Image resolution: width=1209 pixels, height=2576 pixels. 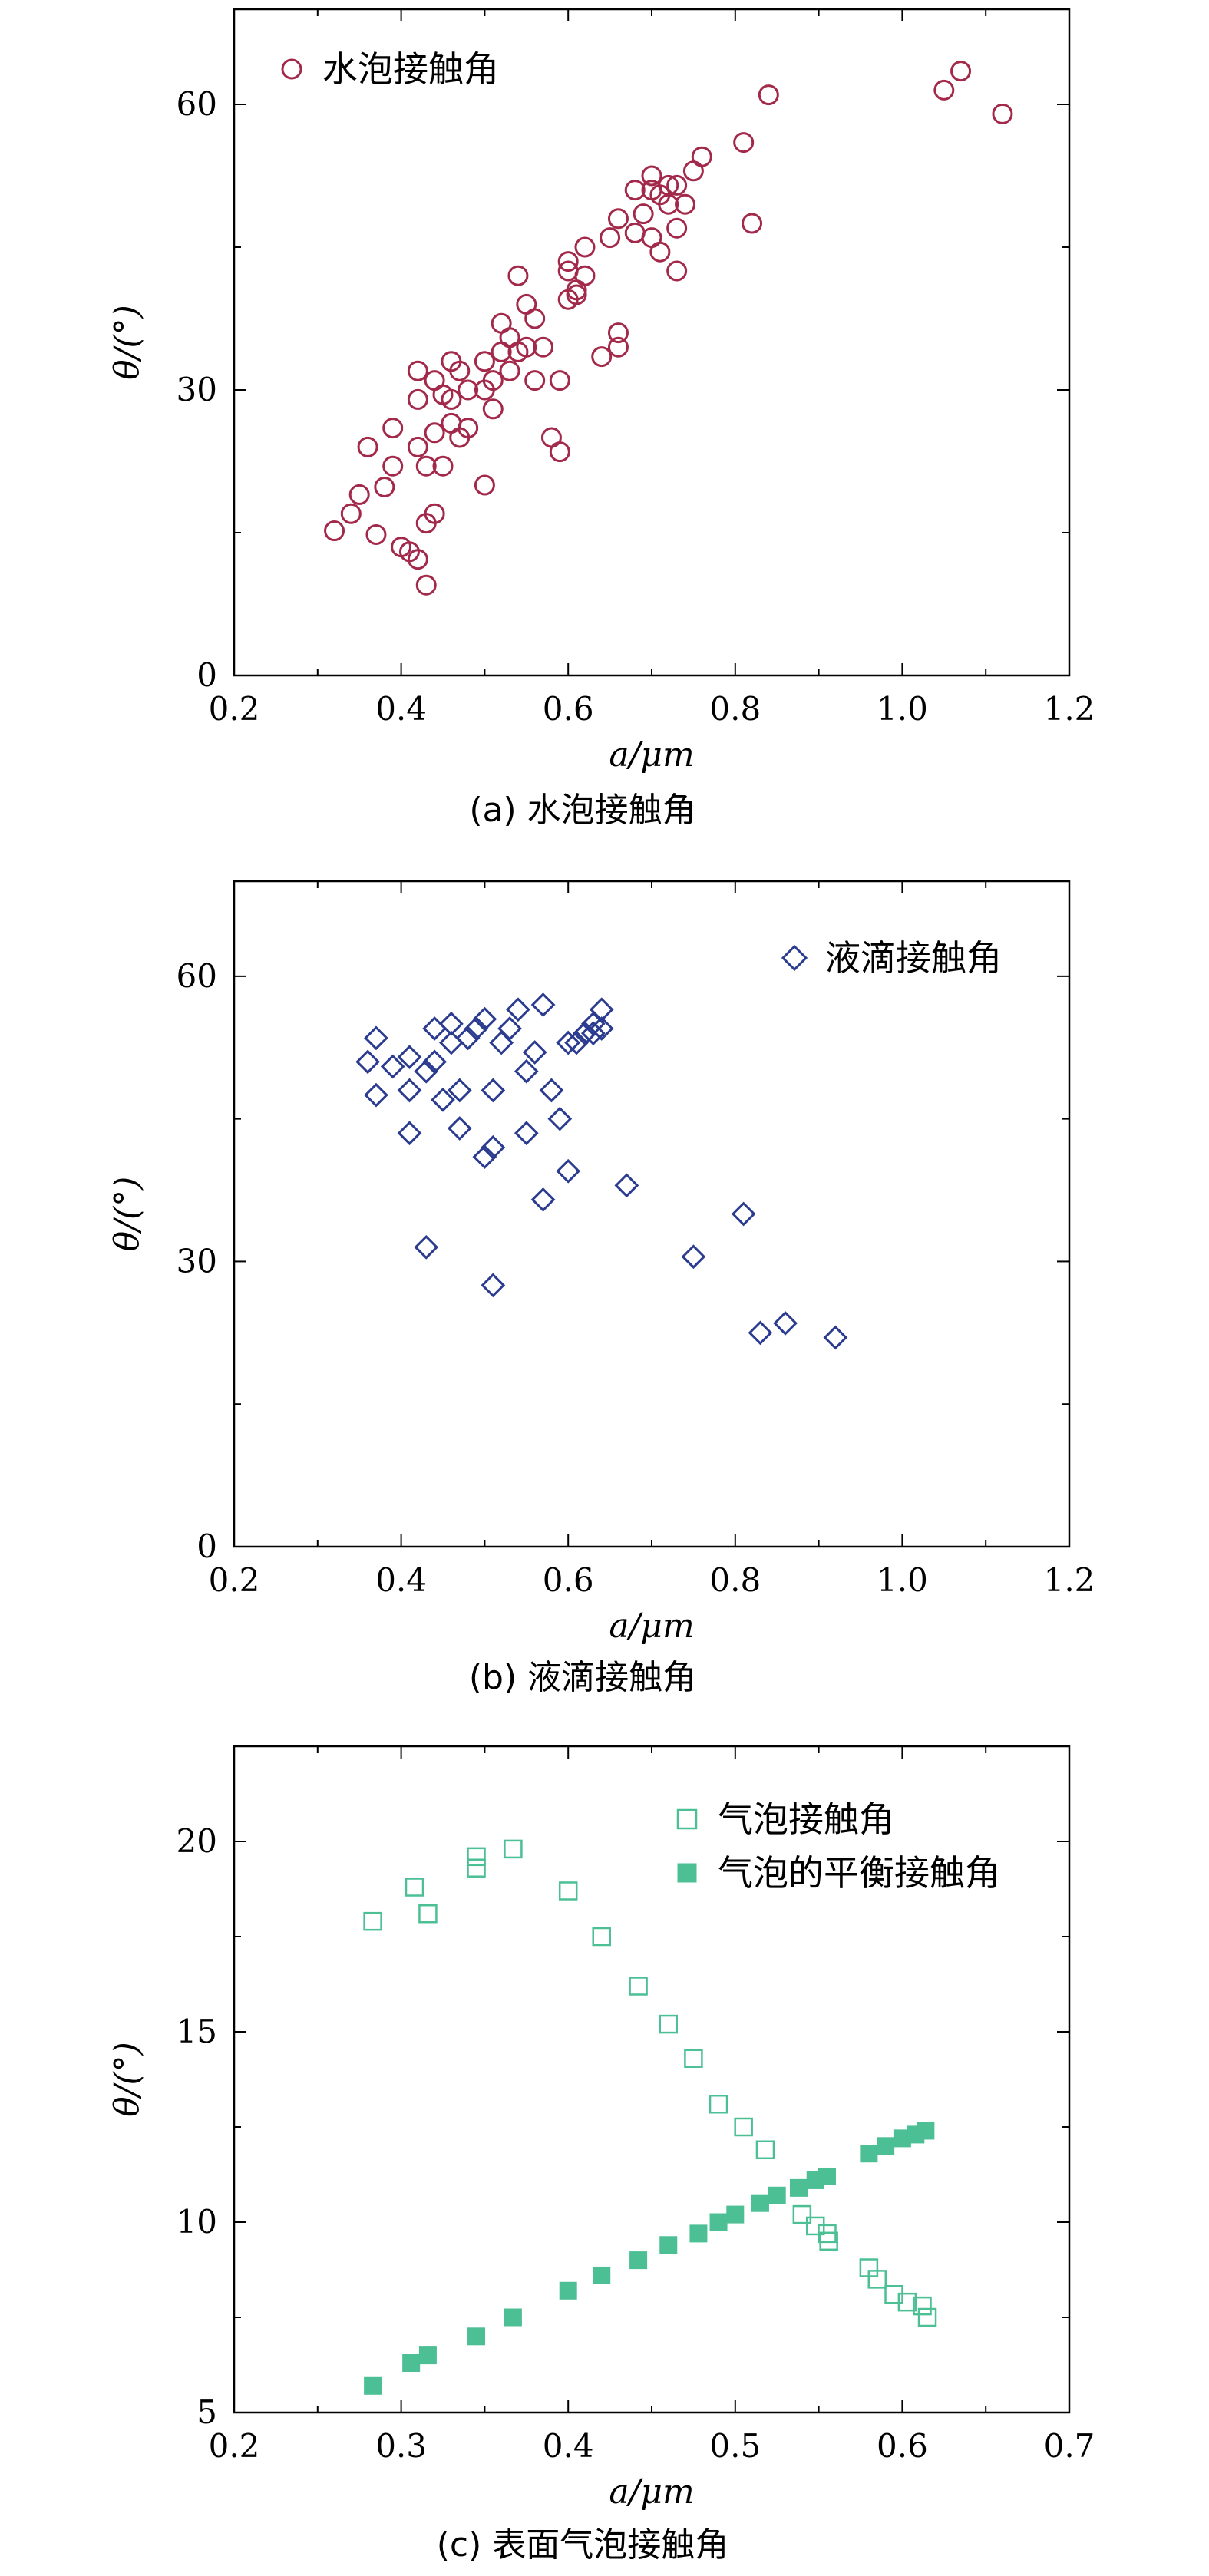 I want to click on y-tick-label: 15, so click(x=197, y=2031).